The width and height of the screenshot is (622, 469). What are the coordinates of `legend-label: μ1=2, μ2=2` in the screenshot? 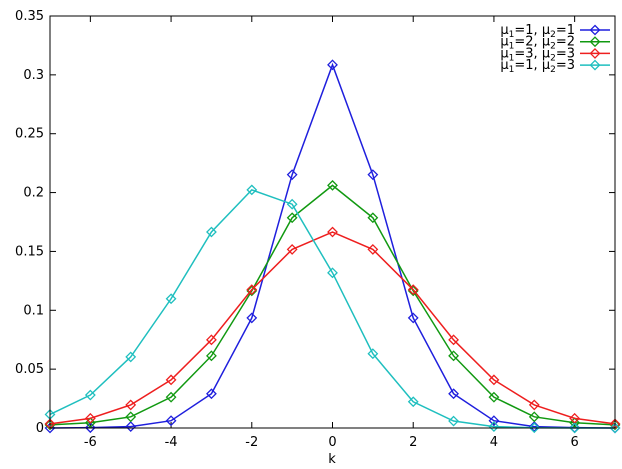 It's located at (537, 43).